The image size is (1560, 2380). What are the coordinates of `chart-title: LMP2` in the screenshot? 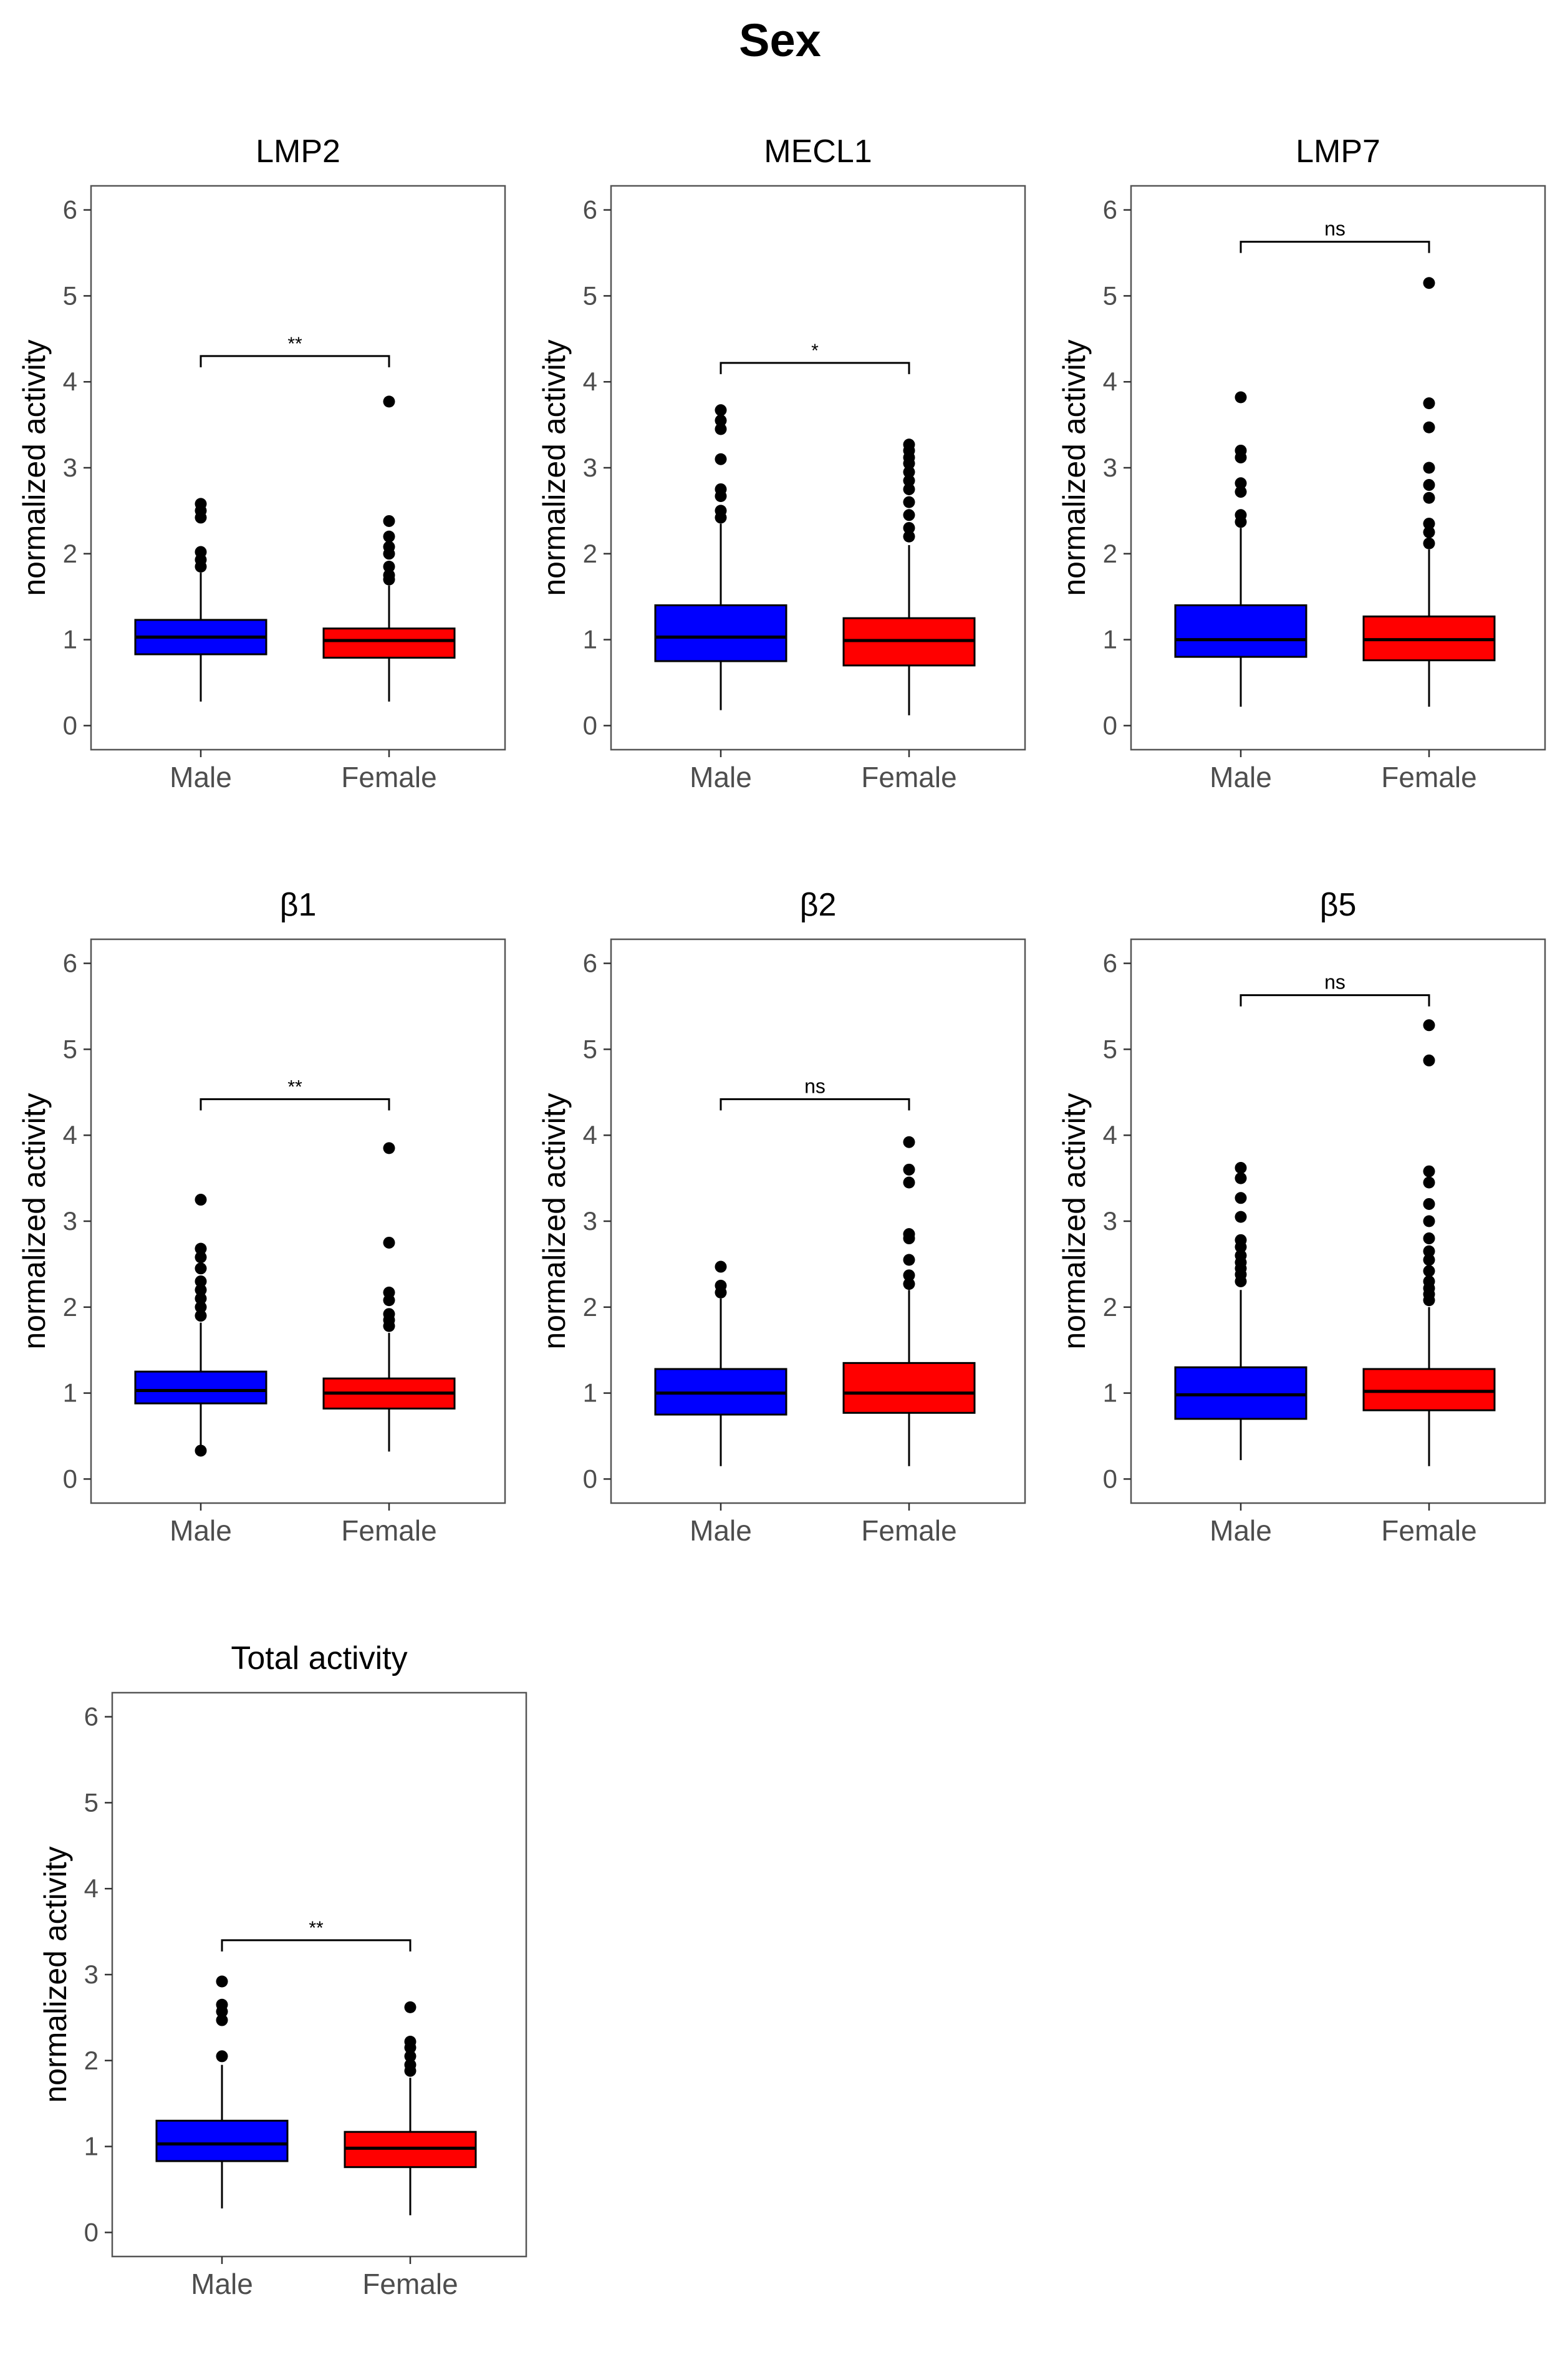 It's located at (298, 152).